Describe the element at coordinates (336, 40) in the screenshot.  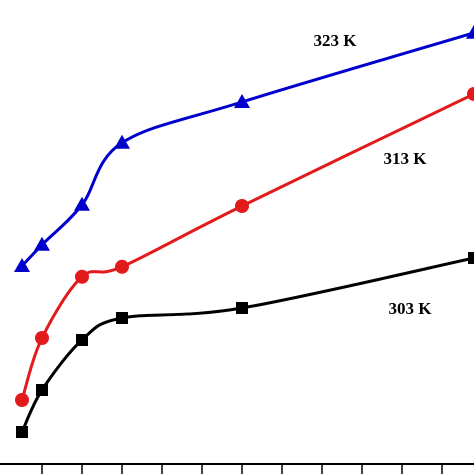
I see `series-label: 323 K` at that location.